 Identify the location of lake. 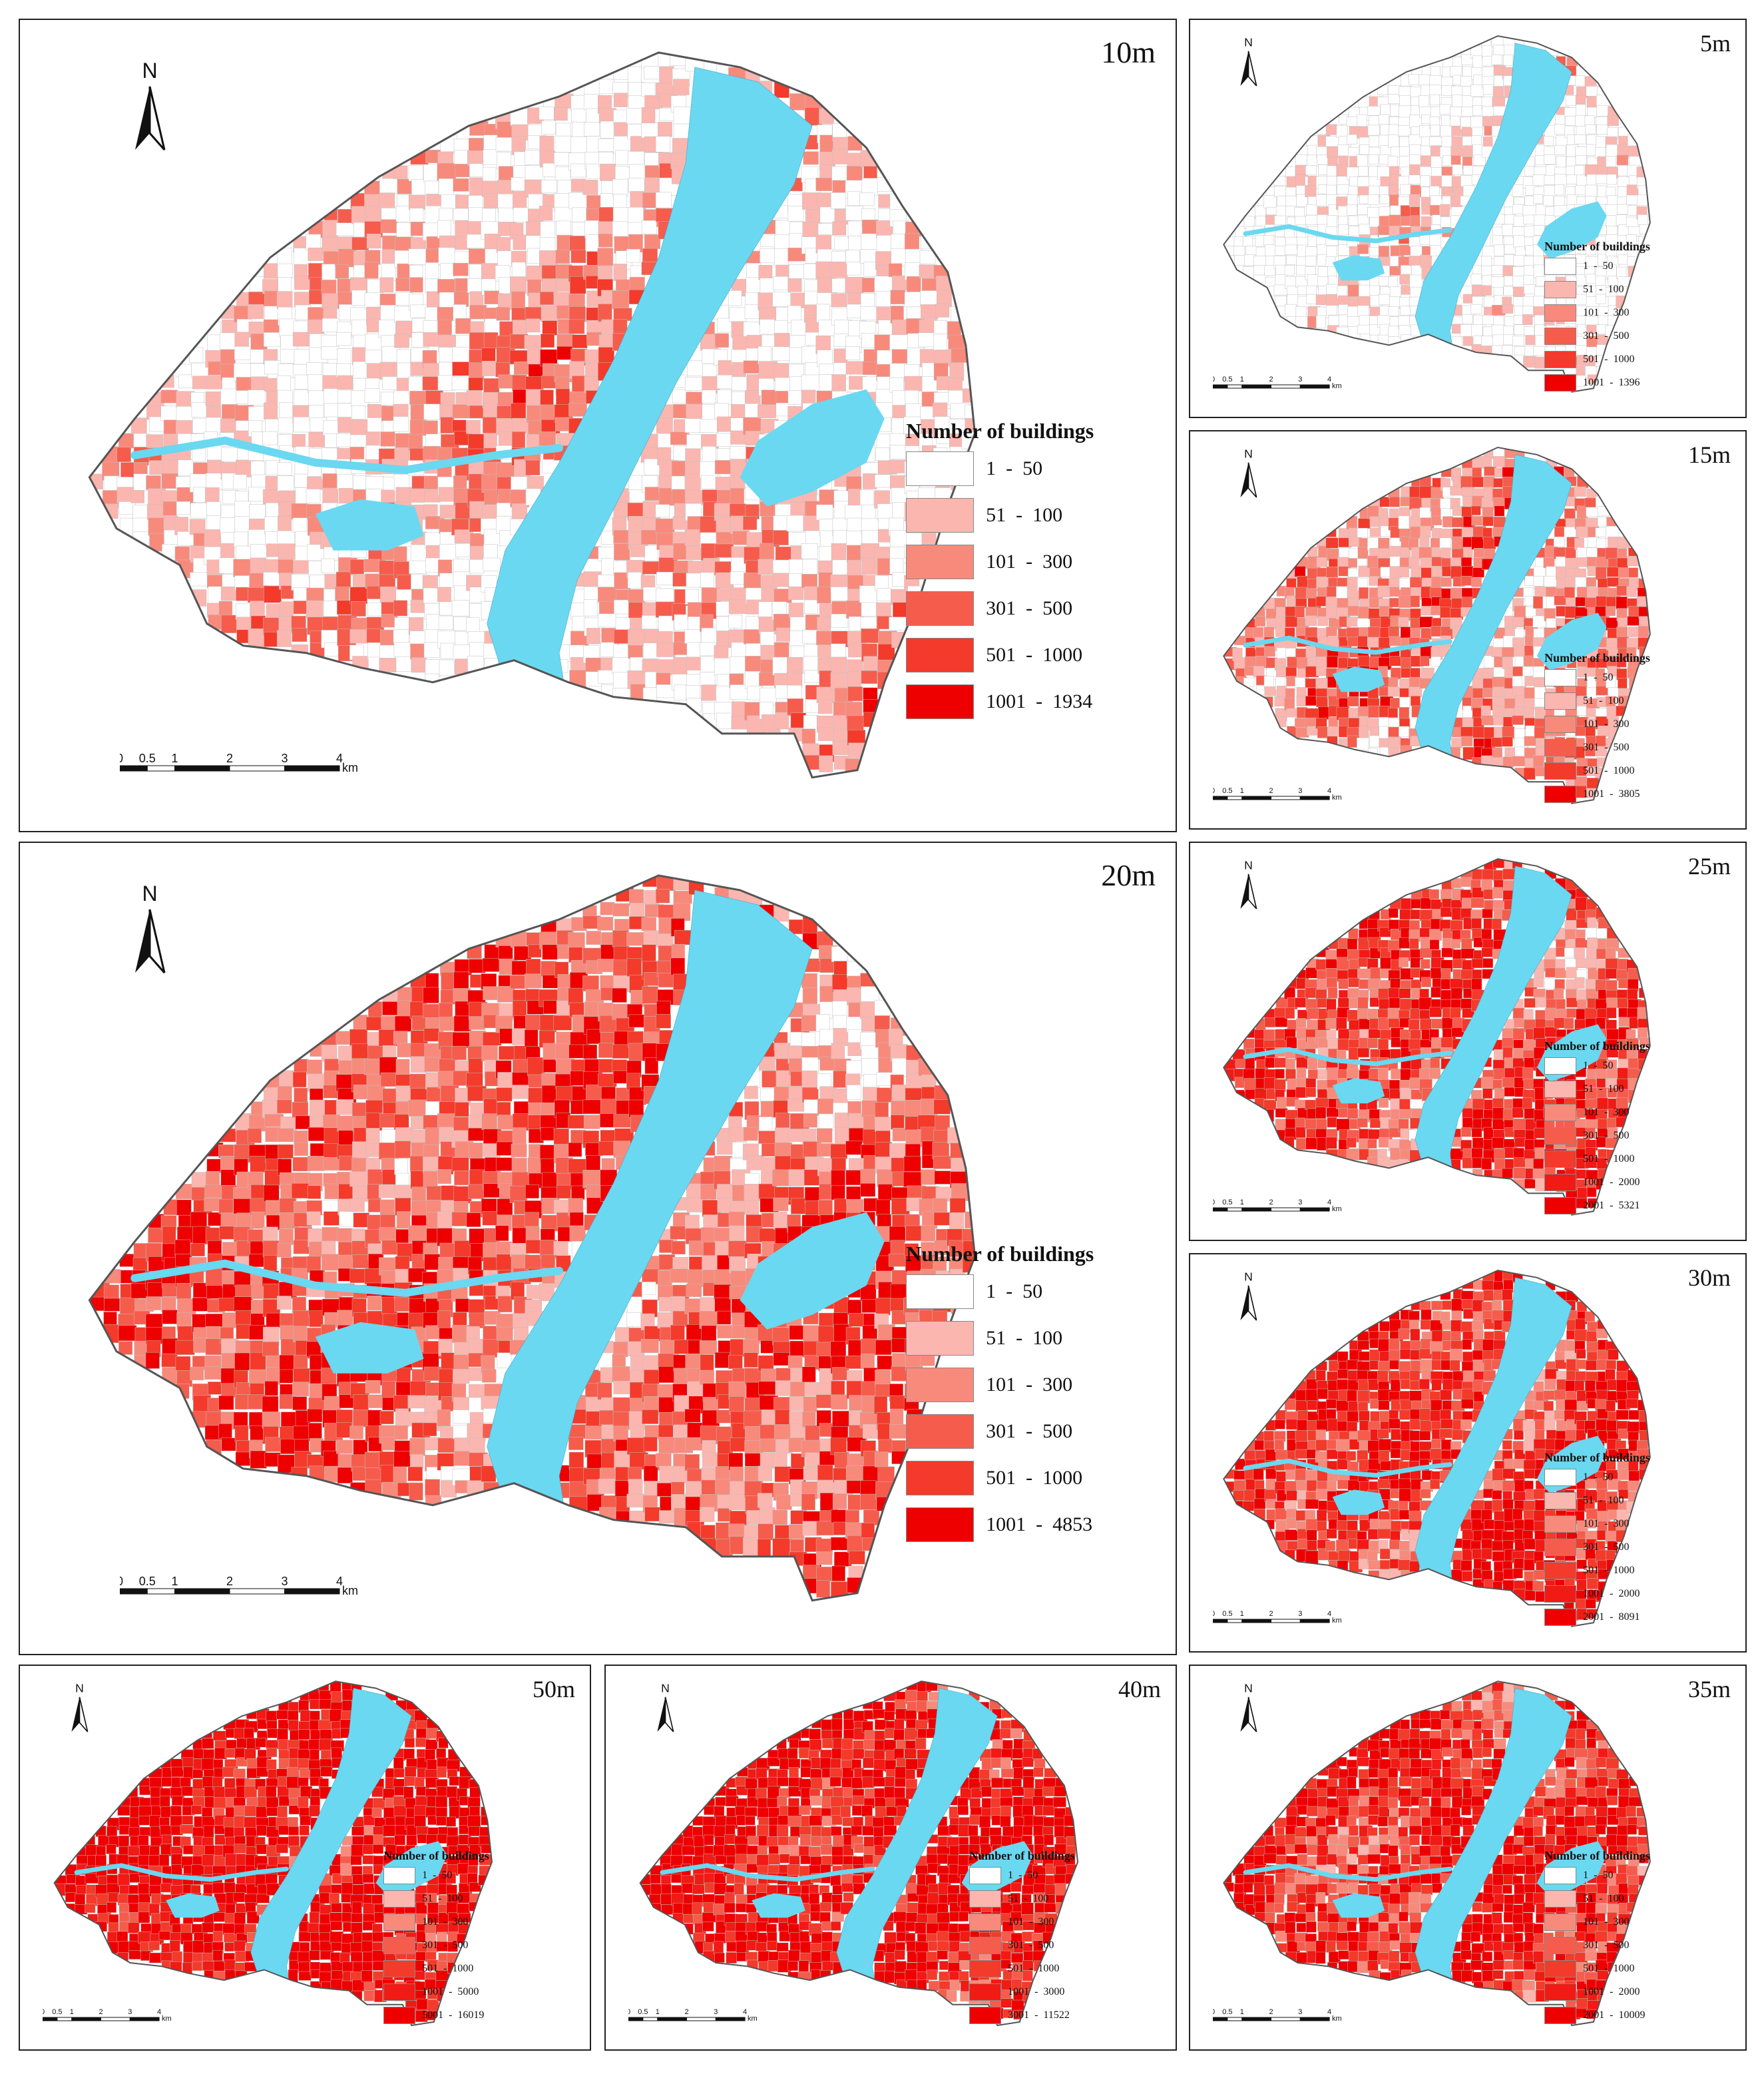
(1358, 268).